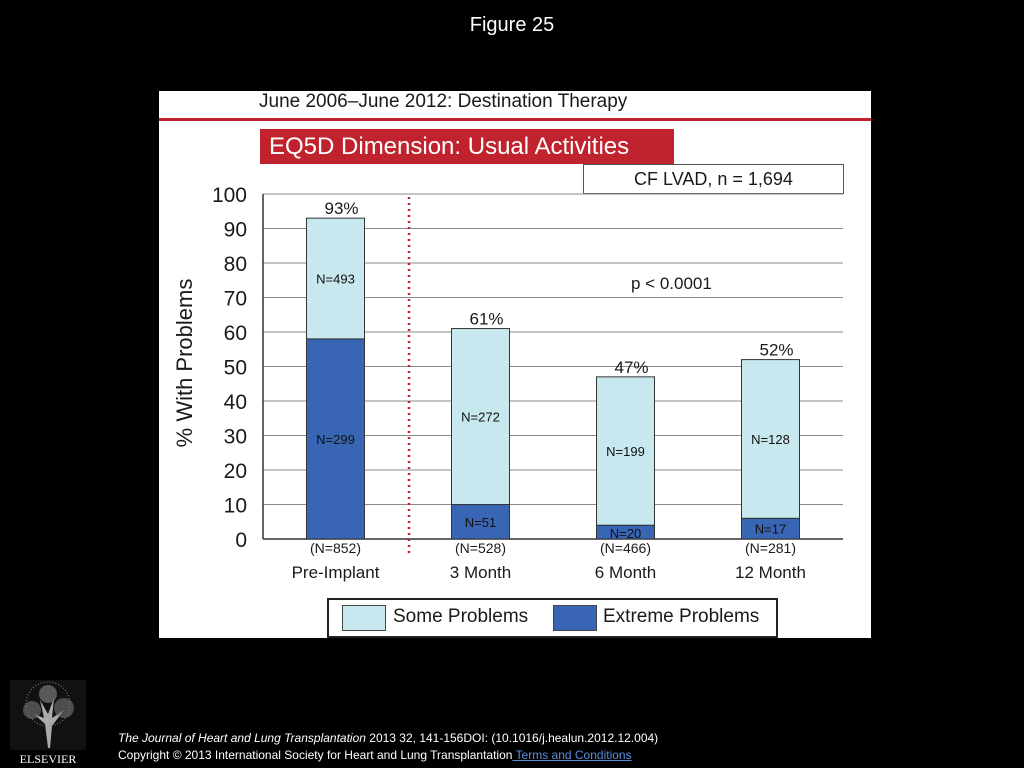 This screenshot has width=1024, height=768. Describe the element at coordinates (235, 333) in the screenshot. I see `y-tick-label: 60` at that location.